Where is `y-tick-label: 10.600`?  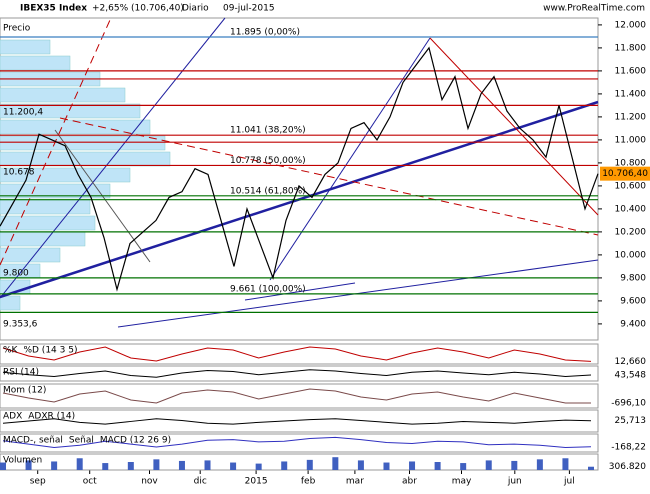 y-tick-label: 10.600 is located at coordinates (631, 186).